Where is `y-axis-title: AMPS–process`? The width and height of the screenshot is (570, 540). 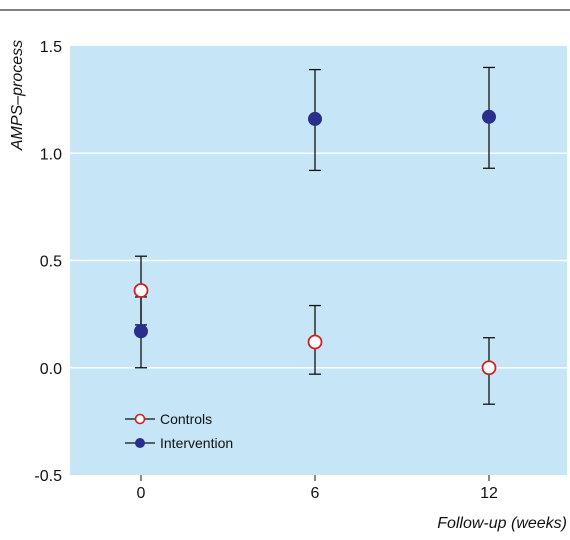
y-axis-title: AMPS–process is located at coordinates (17, 95).